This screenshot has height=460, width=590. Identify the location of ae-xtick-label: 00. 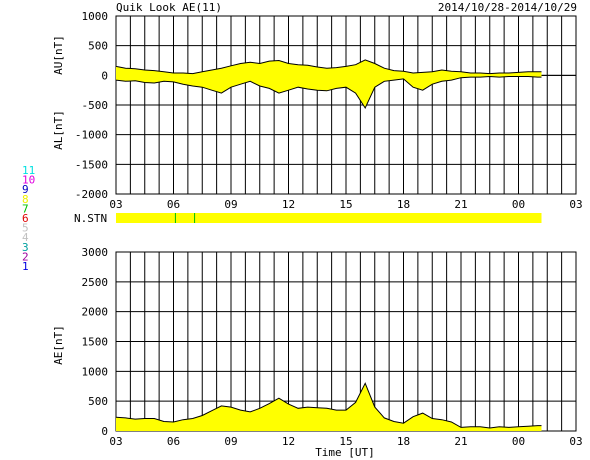
(518, 441).